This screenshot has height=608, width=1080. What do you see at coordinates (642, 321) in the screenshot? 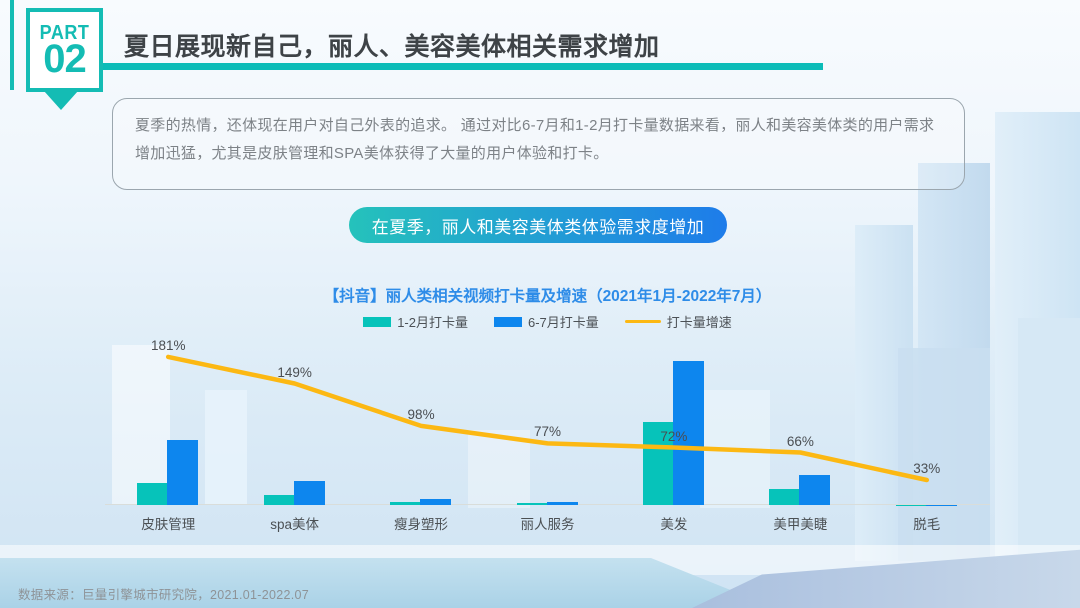
I see `legend-swatch-line` at bounding box center [642, 321].